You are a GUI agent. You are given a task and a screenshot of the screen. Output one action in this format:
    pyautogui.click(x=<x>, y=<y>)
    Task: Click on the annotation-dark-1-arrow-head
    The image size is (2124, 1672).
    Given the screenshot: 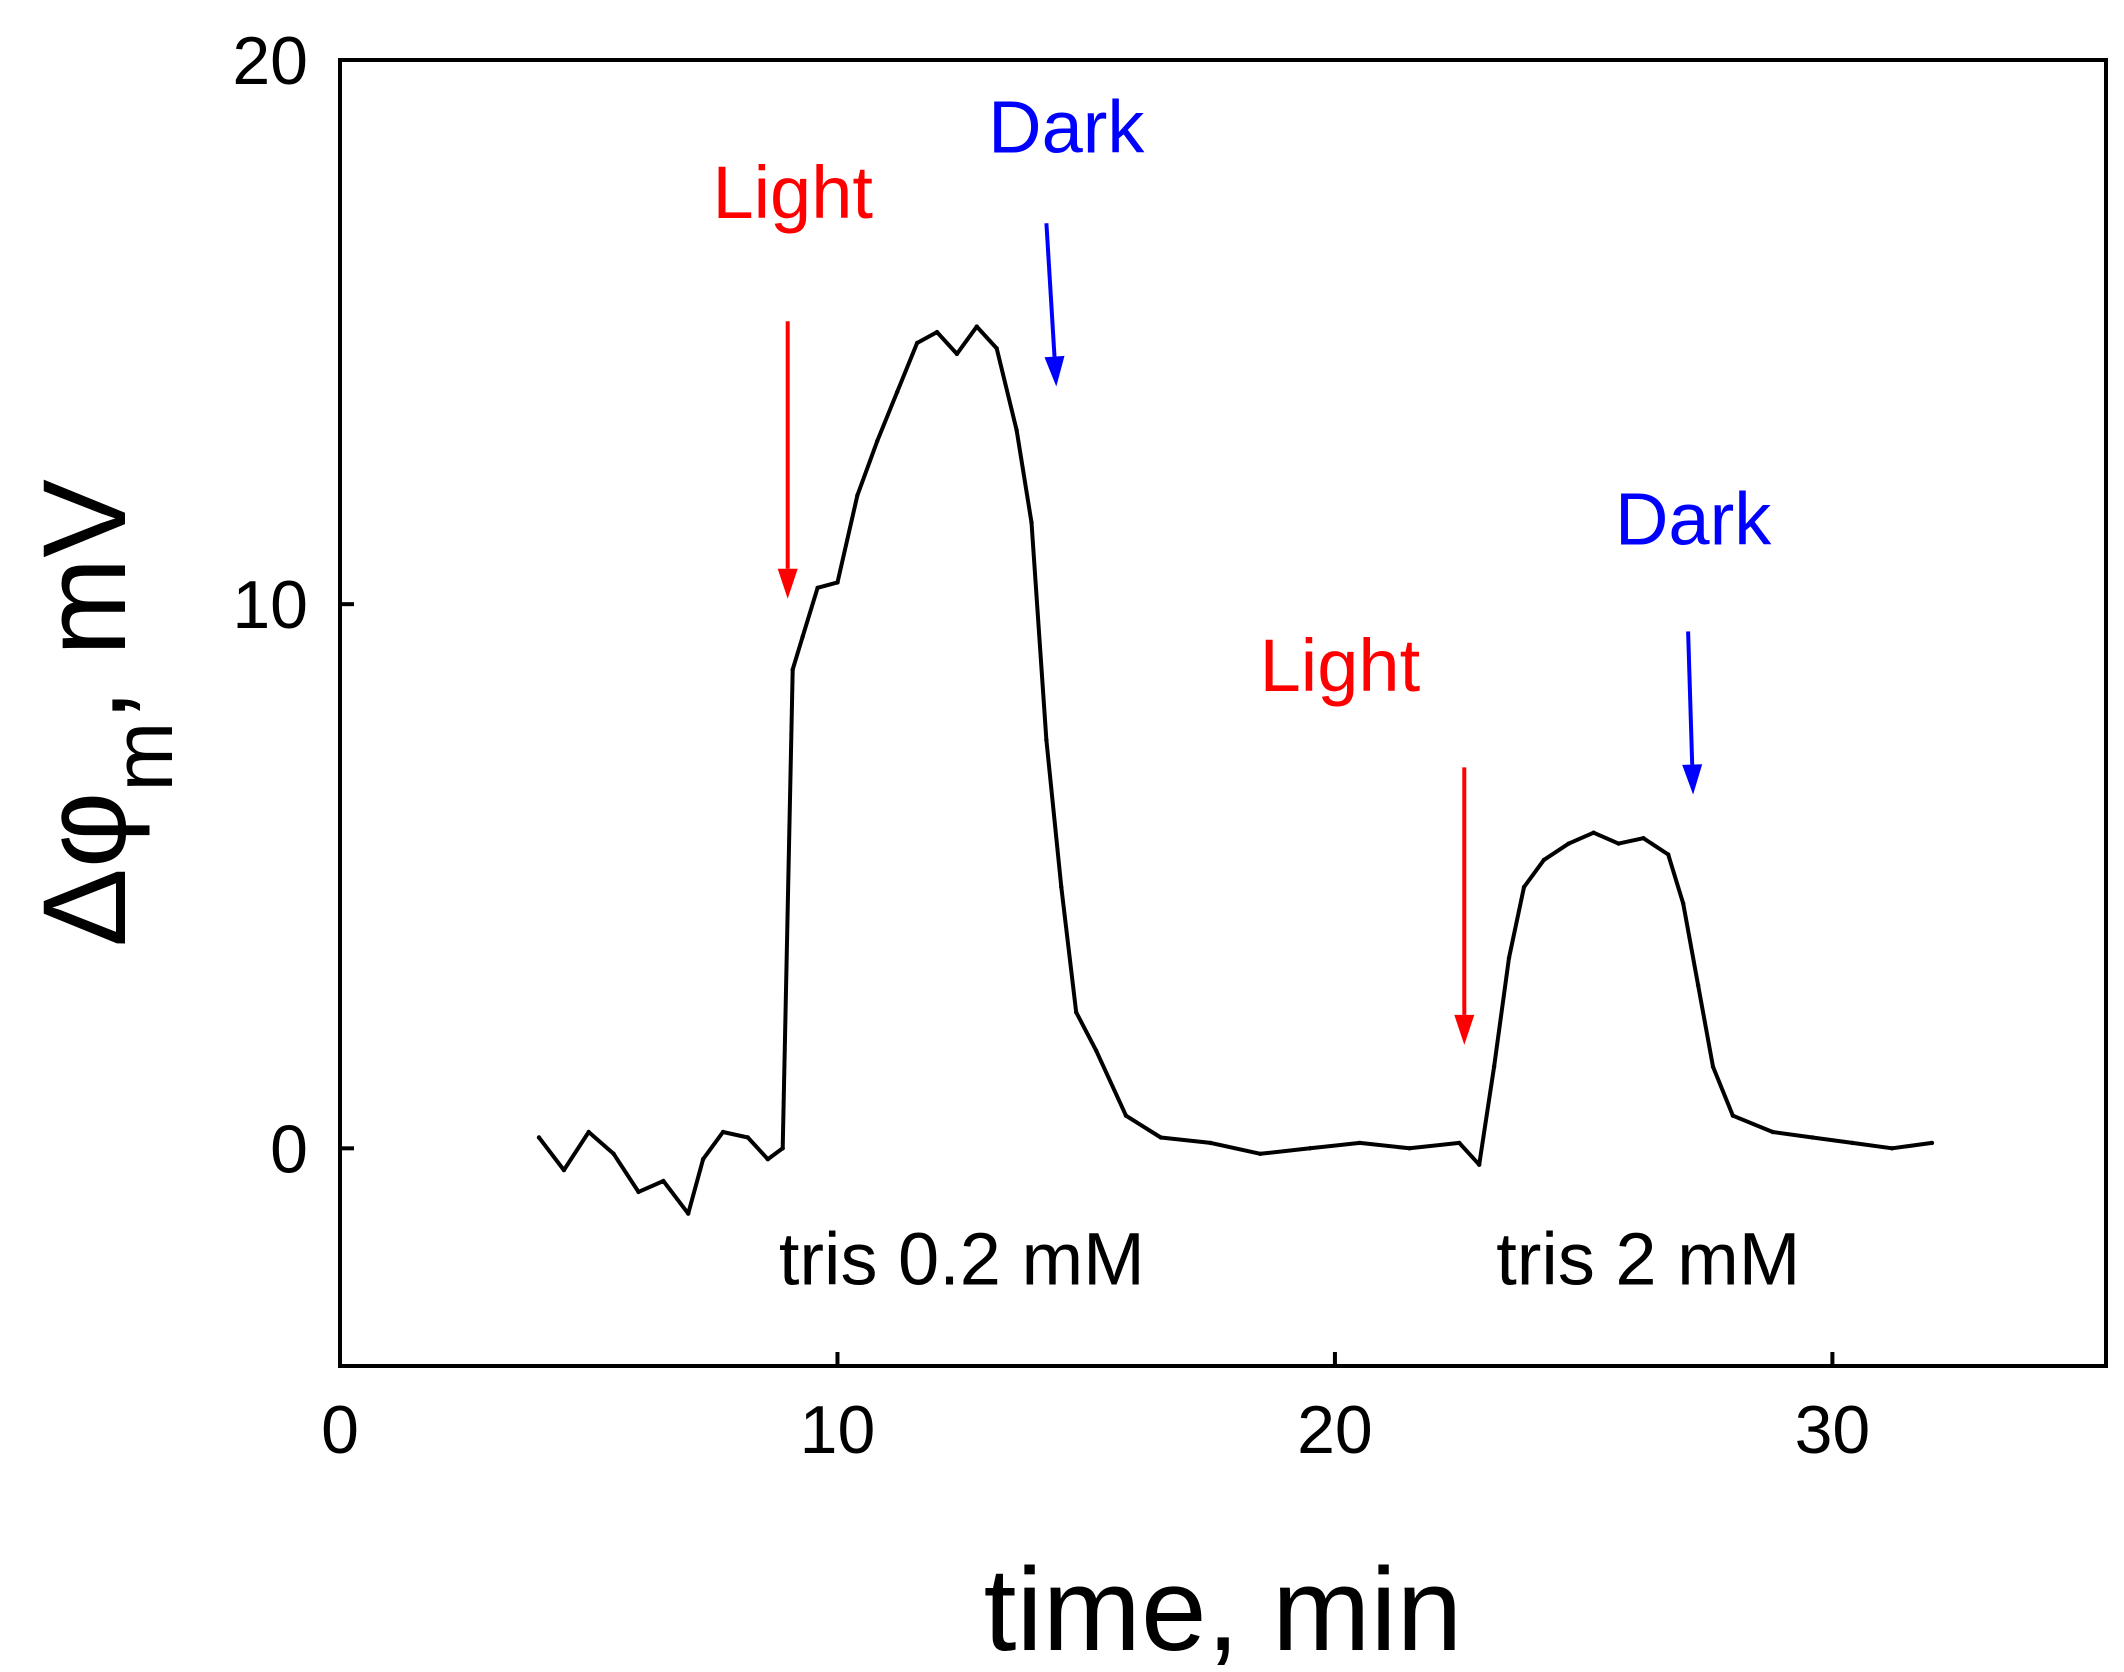 What is the action you would take?
    pyautogui.click(x=1054, y=371)
    